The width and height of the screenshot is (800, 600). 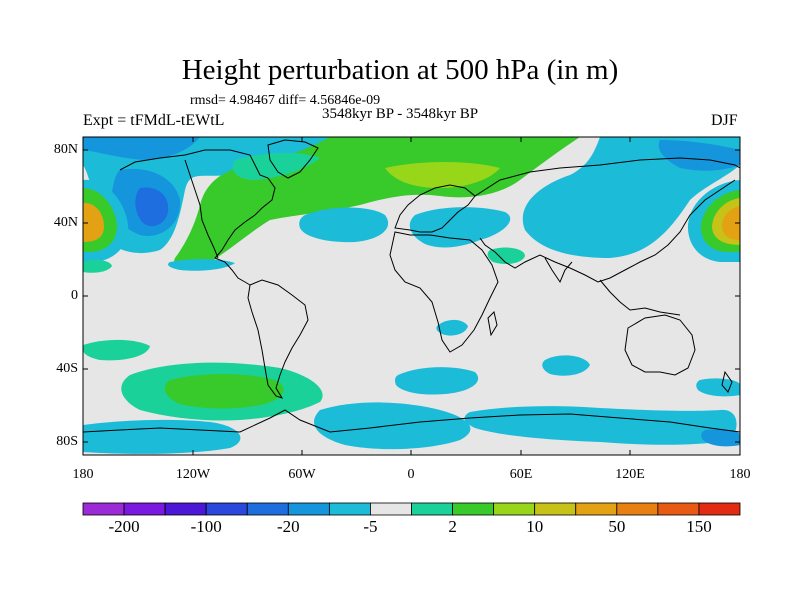 I want to click on season-label: DJF, so click(x=724, y=120).